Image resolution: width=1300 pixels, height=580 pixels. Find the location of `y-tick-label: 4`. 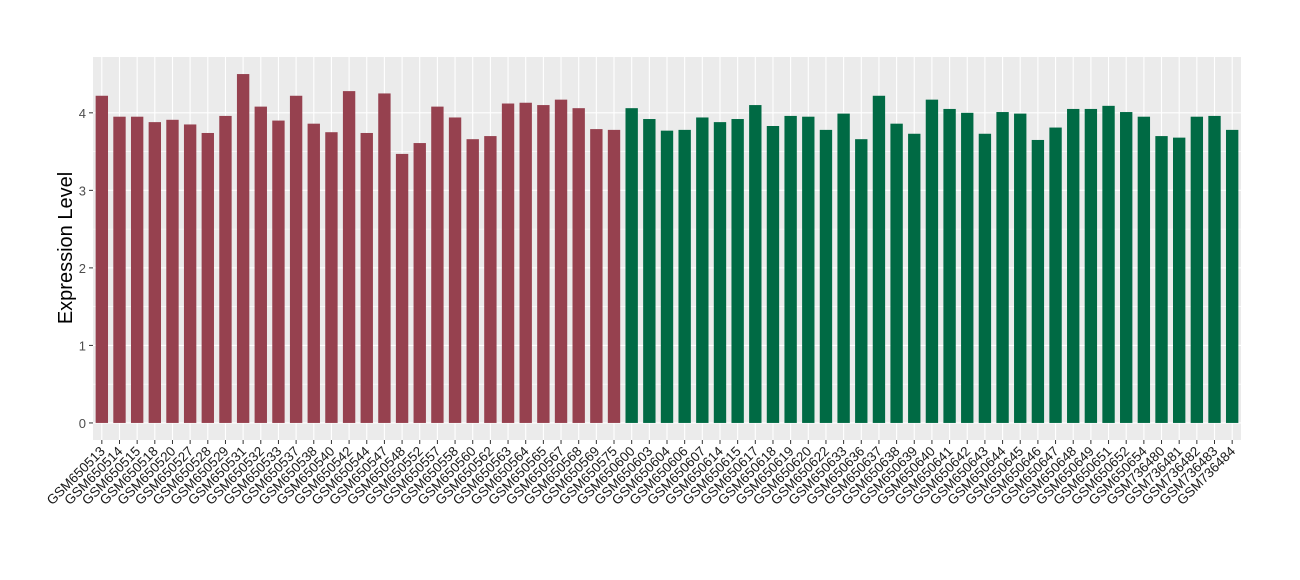

y-tick-label: 4 is located at coordinates (82, 113).